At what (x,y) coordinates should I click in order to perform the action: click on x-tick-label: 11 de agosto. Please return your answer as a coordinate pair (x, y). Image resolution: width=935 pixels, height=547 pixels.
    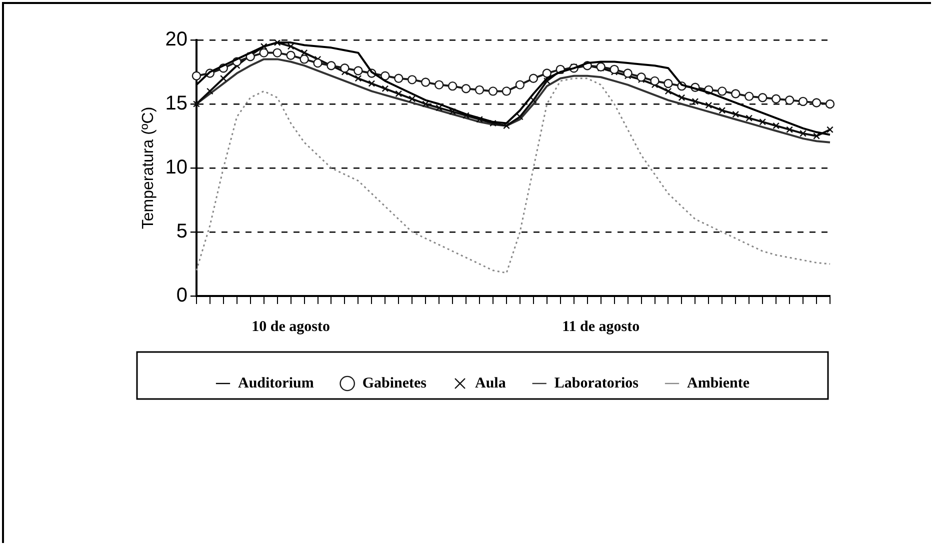
    Looking at the image, I should click on (601, 326).